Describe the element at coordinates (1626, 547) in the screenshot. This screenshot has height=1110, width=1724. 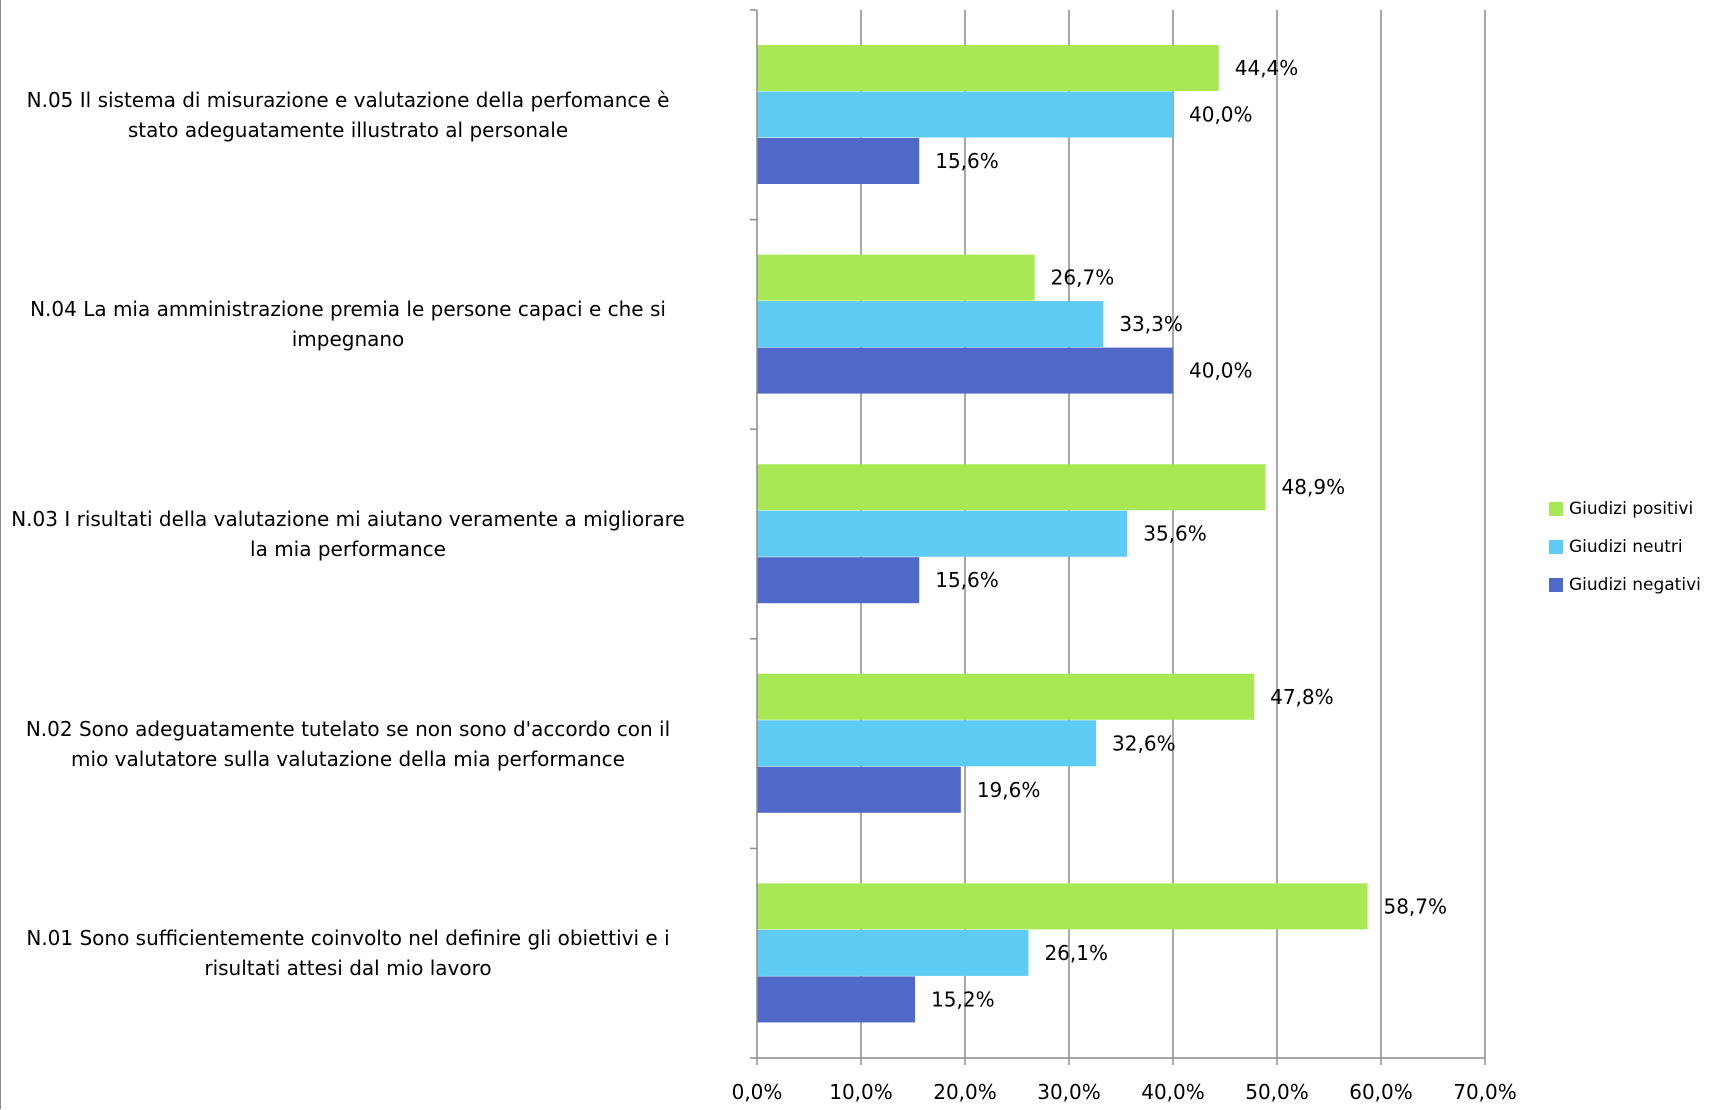
I see `legend-label: Giudizi neutri` at that location.